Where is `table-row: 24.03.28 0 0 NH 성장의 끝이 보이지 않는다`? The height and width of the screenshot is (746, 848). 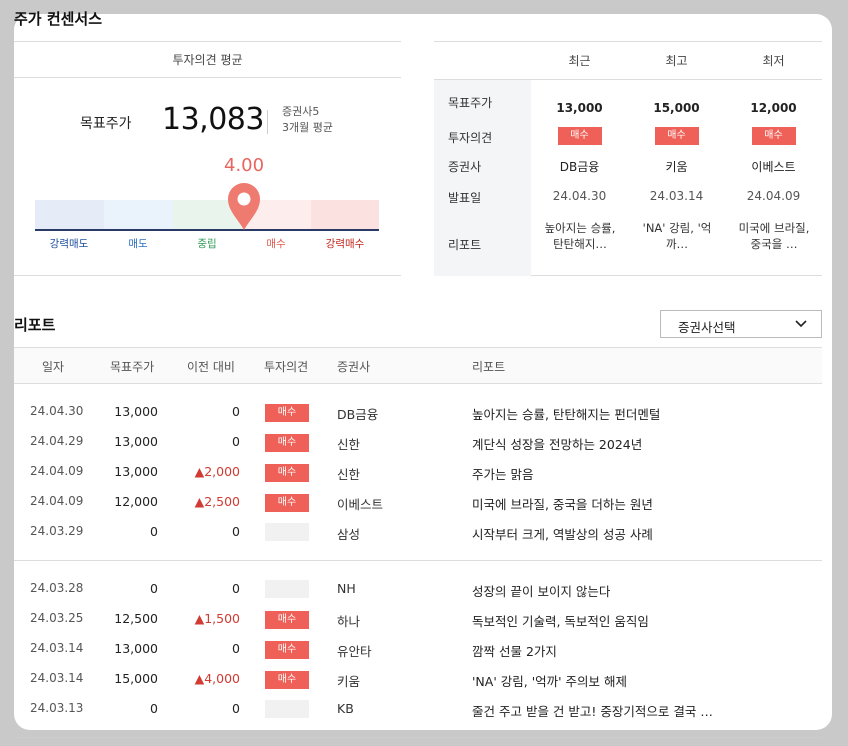 table-row: 24.03.28 0 0 NH 성장의 끝이 보이지 않는다 is located at coordinates (418, 589).